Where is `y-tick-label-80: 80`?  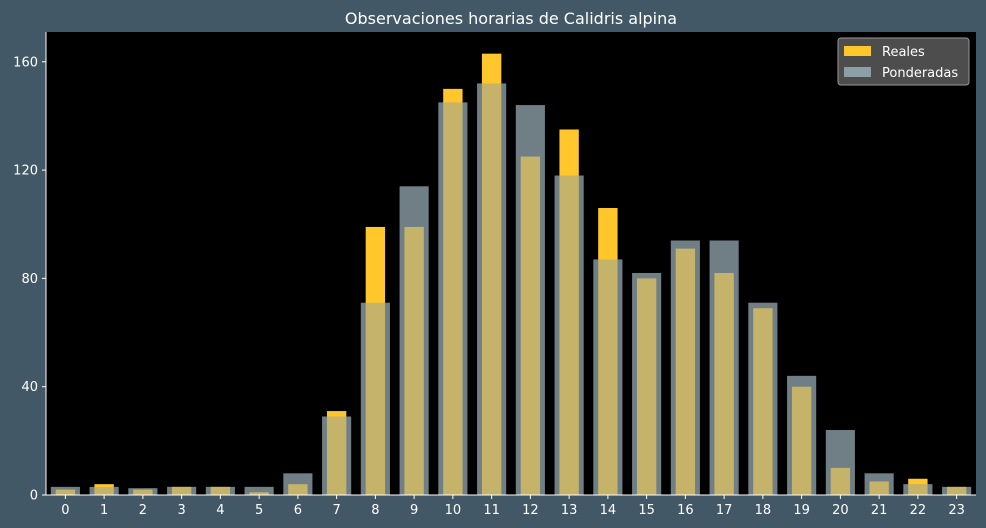
y-tick-label-80: 80 is located at coordinates (29, 279).